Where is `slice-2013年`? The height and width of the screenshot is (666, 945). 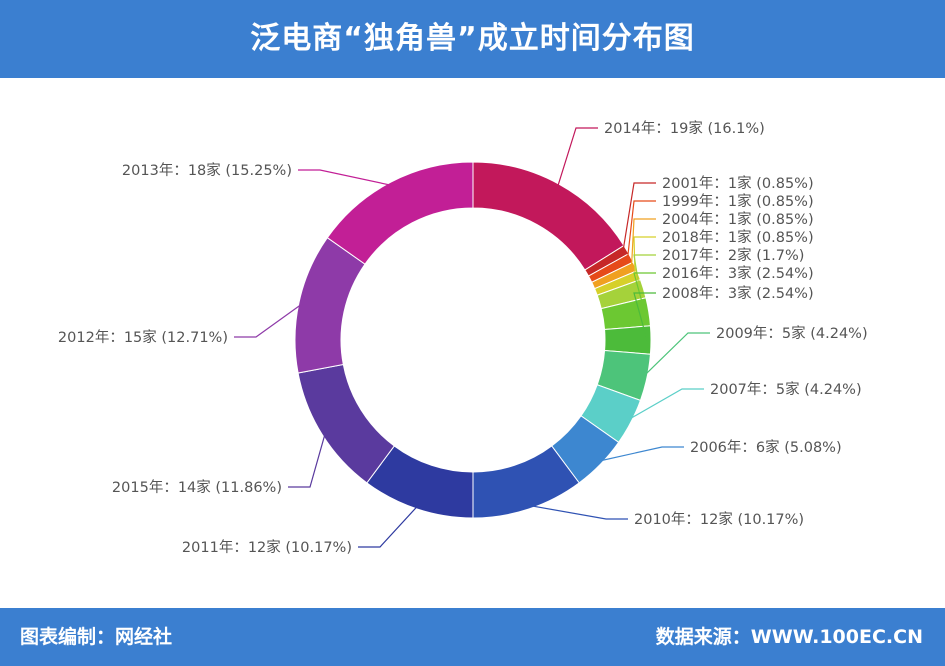
slice-2013年 is located at coordinates (400, 213).